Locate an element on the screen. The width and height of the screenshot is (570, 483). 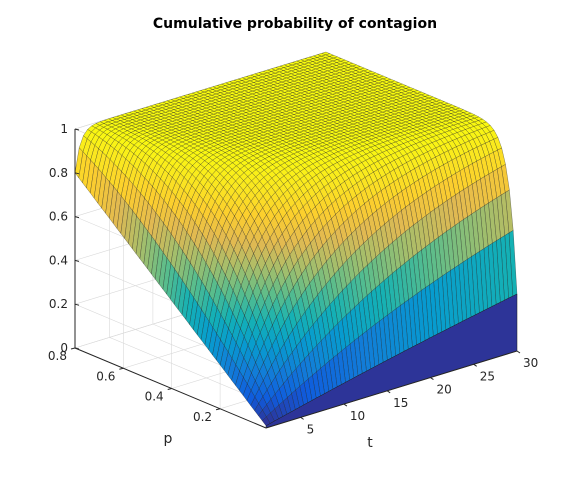
x-tick-label: 10 is located at coordinates (357, 416).